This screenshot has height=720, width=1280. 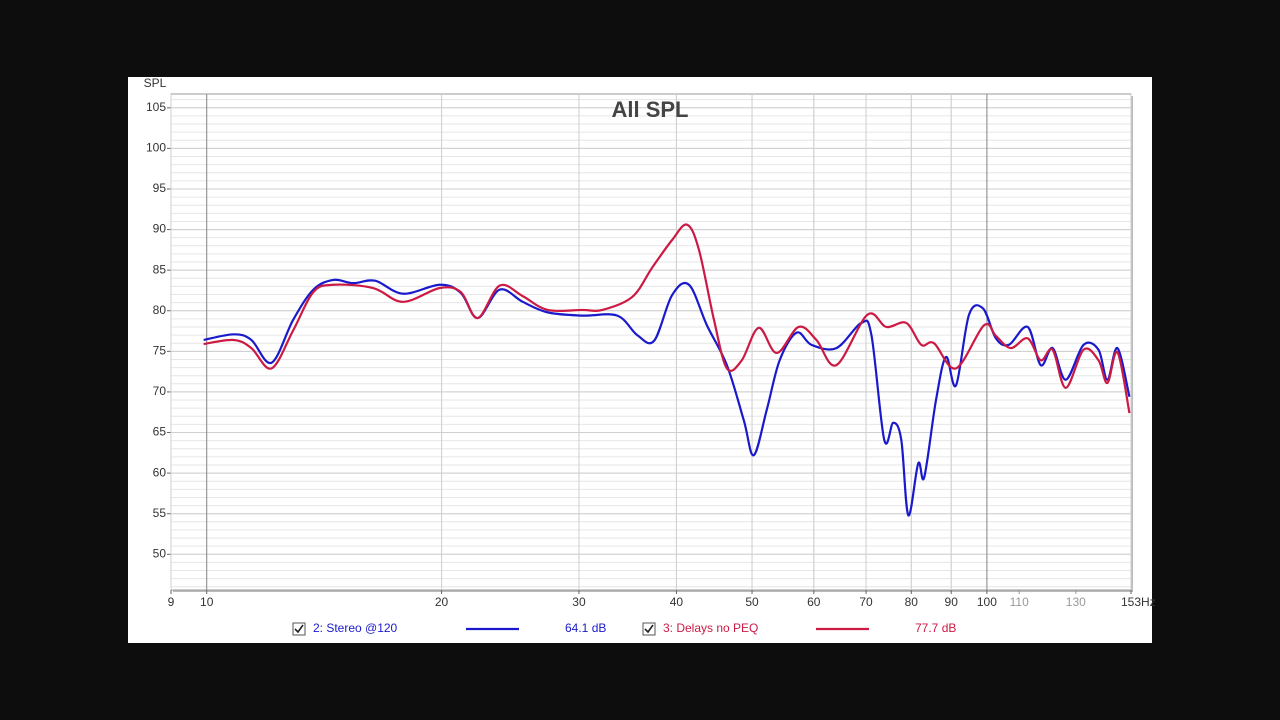 I want to click on x-tick-label: 10, so click(x=207, y=602).